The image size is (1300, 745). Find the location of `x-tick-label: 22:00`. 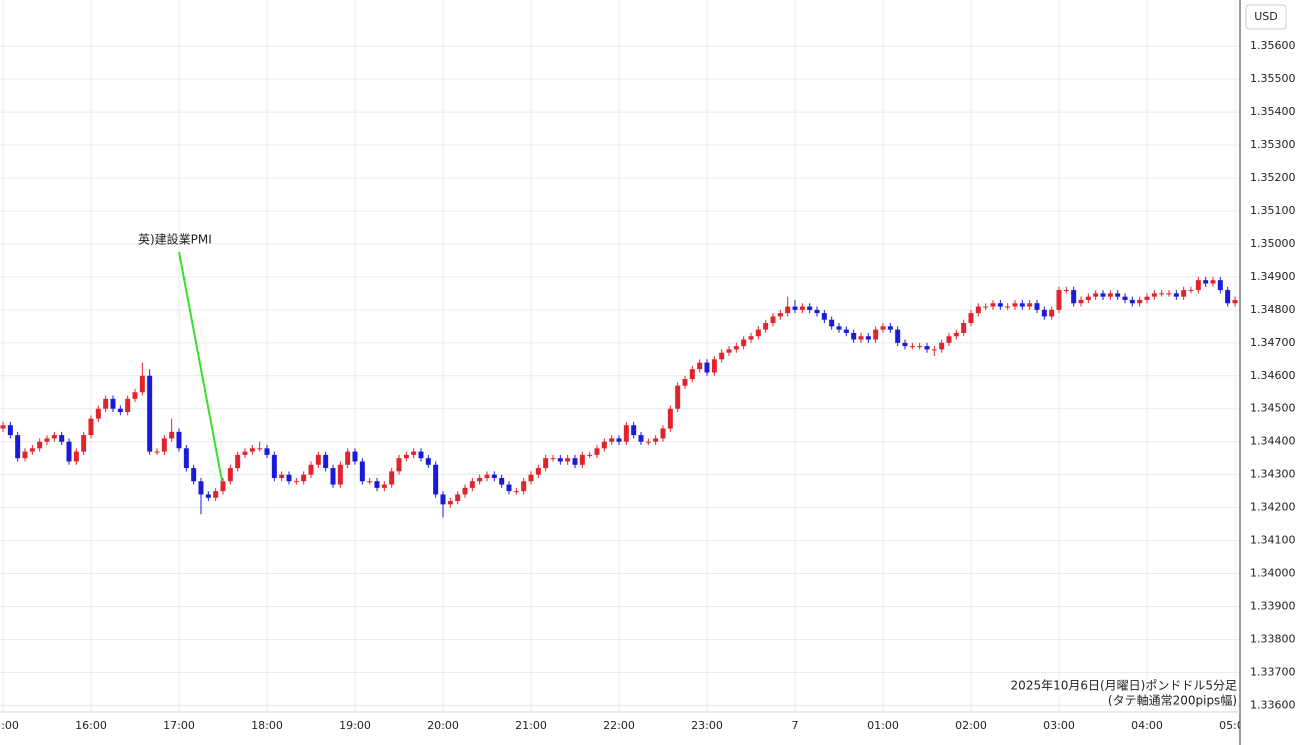

x-tick-label: 22:00 is located at coordinates (619, 725).